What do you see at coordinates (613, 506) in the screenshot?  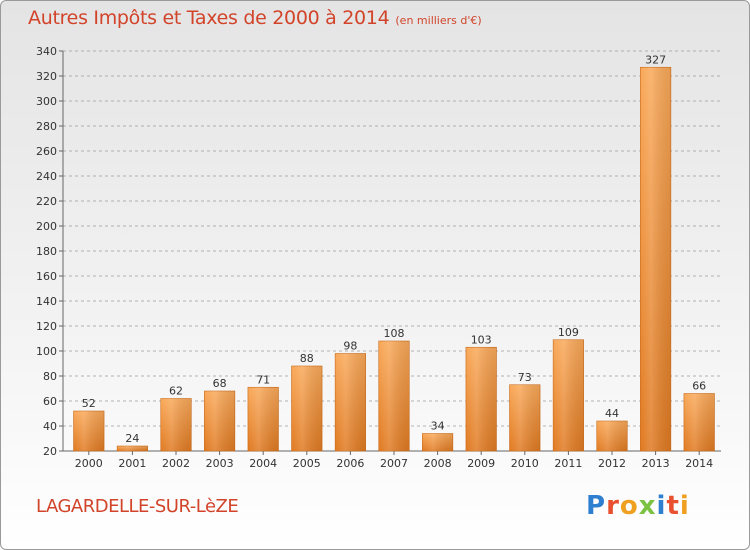 I see `logo-letter: r` at bounding box center [613, 506].